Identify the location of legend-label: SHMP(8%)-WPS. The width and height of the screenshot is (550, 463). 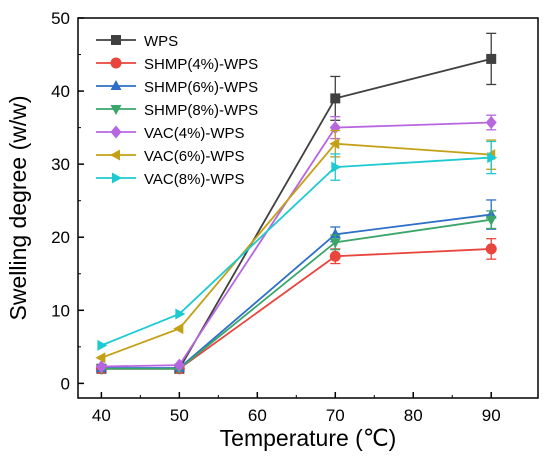
(201, 110).